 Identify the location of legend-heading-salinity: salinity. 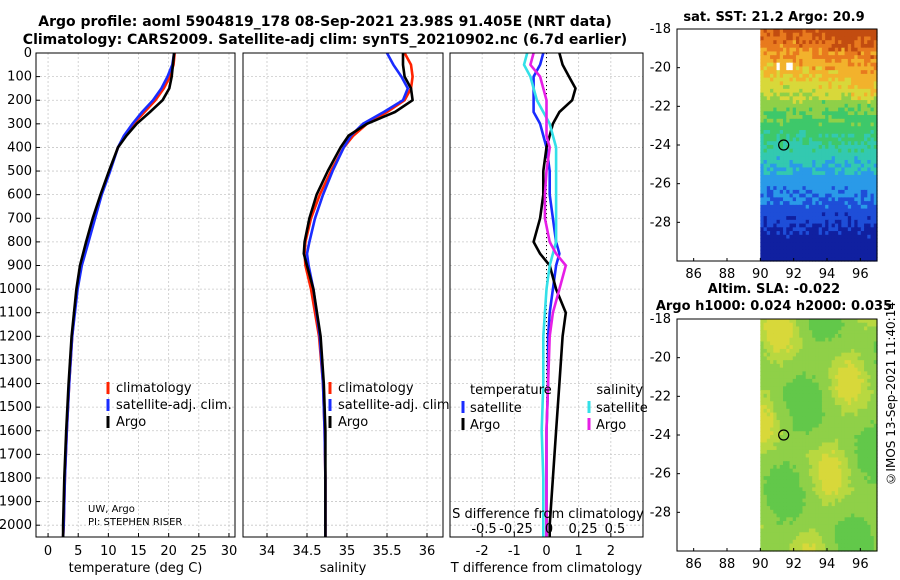
(619, 390).